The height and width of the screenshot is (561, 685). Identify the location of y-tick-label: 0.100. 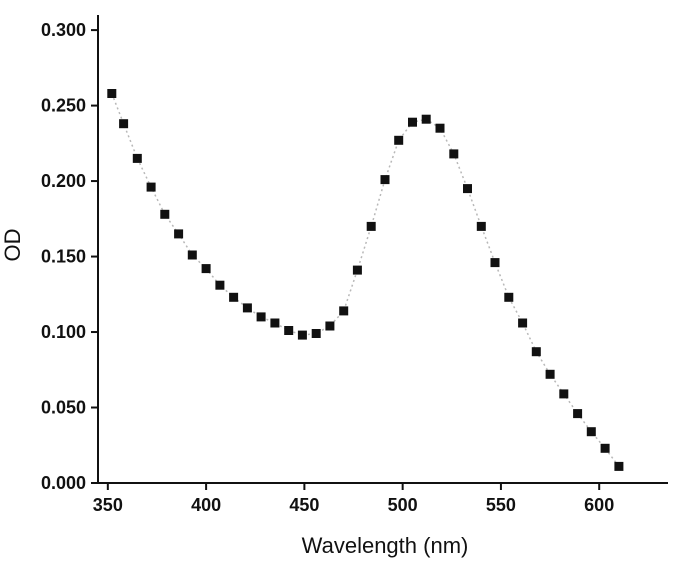
(63, 332).